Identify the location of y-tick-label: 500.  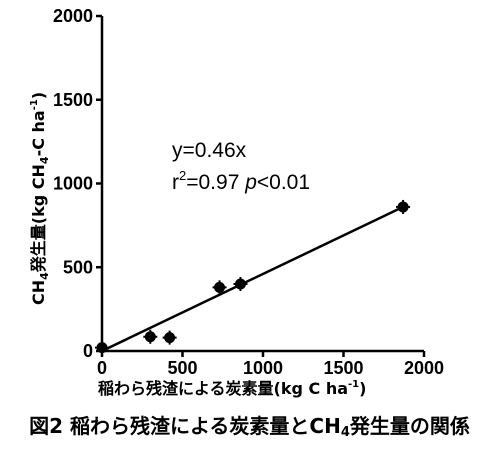
(78, 267).